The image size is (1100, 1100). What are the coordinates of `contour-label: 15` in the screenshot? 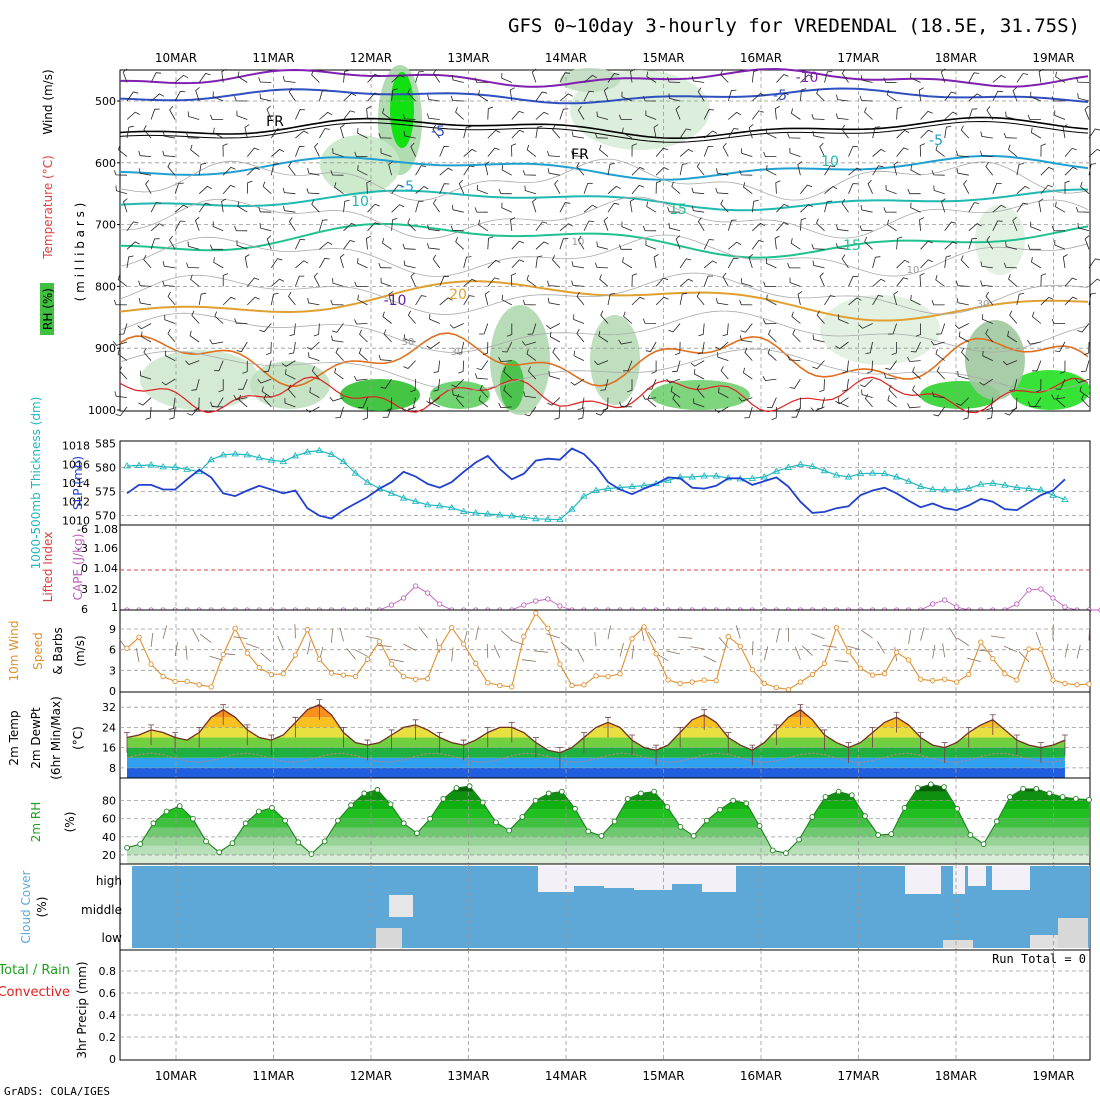 It's located at (678, 210).